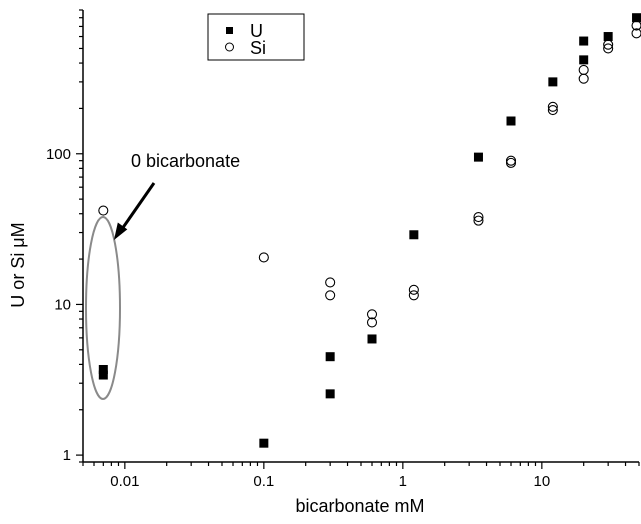 Image resolution: width=641 pixels, height=524 pixels. I want to click on x-tick-label: 0.01, so click(124, 481).